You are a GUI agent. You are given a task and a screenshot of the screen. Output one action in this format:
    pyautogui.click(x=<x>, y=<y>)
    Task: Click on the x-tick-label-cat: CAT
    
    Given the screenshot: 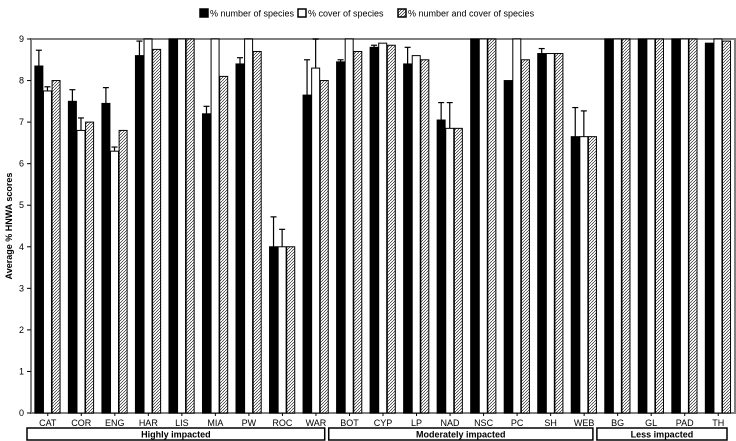 What is the action you would take?
    pyautogui.click(x=48, y=423)
    